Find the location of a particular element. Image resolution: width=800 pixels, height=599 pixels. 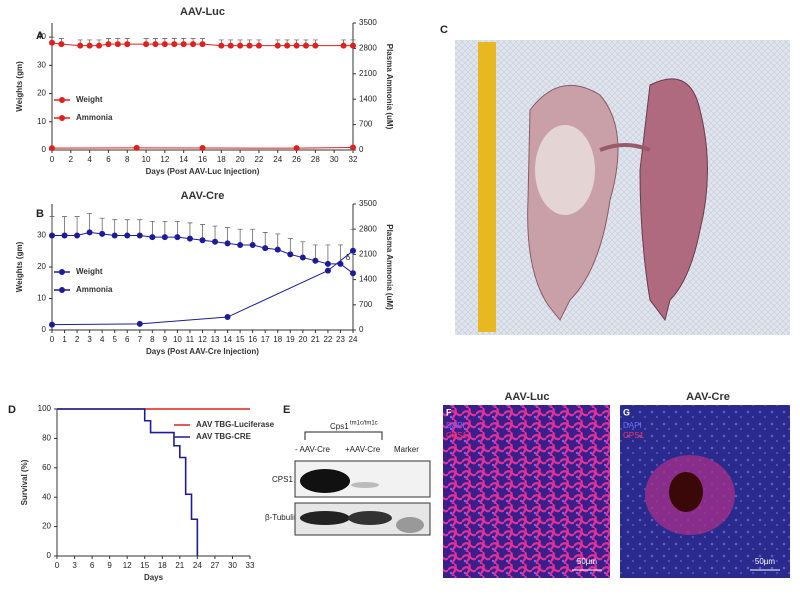

x-tick-label: 10 is located at coordinates (177, 339).